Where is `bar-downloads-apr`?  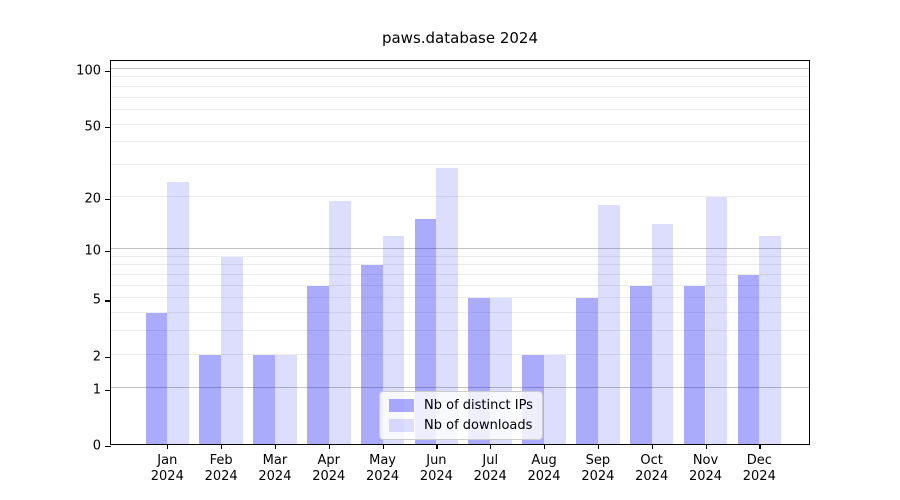
bar-downloads-apr is located at coordinates (339, 322).